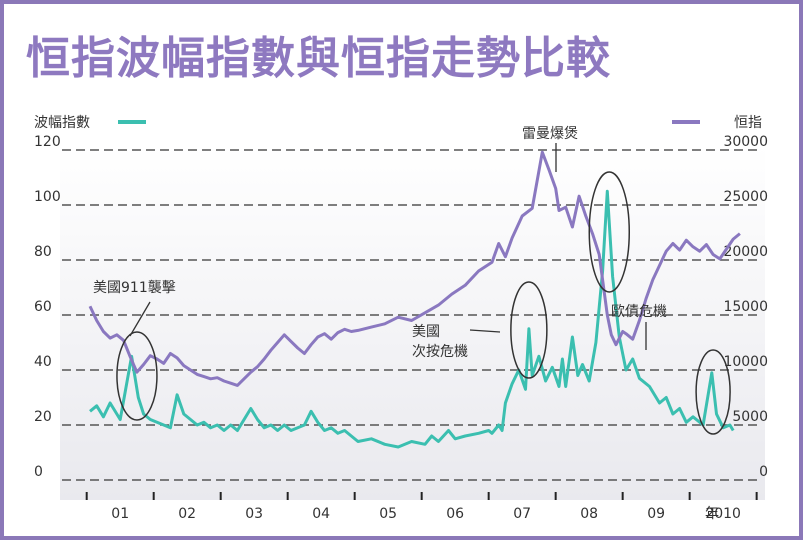 This screenshot has height=540, width=803. Describe the element at coordinates (318, 58) in the screenshot. I see `chart-title: 恒指波幅指數與恒指走勢比較` at that location.